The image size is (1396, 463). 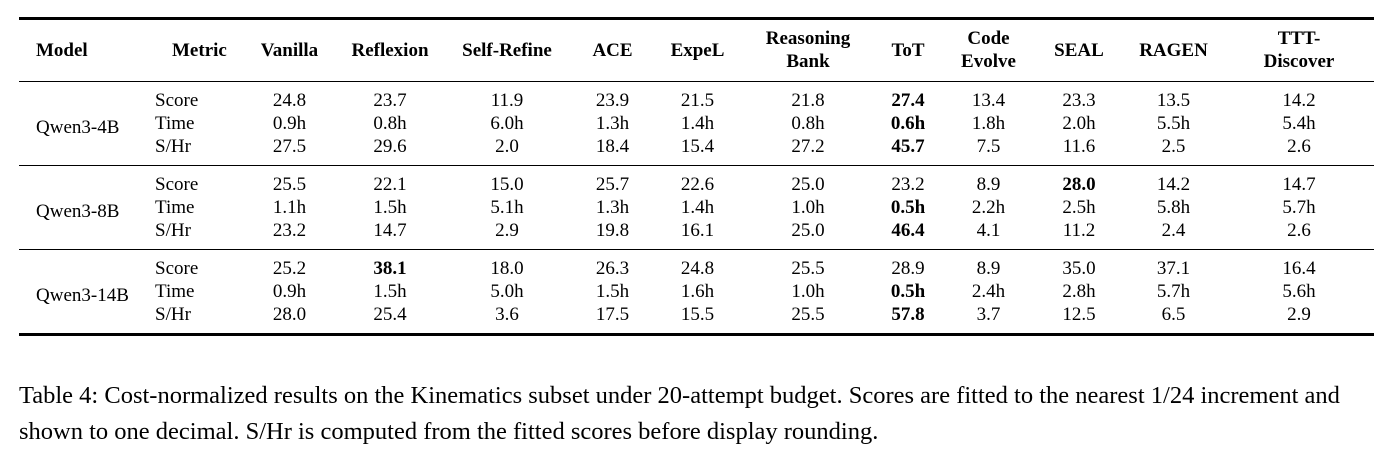 What do you see at coordinates (988, 38) in the screenshot?
I see `column-header-text: Code` at bounding box center [988, 38].